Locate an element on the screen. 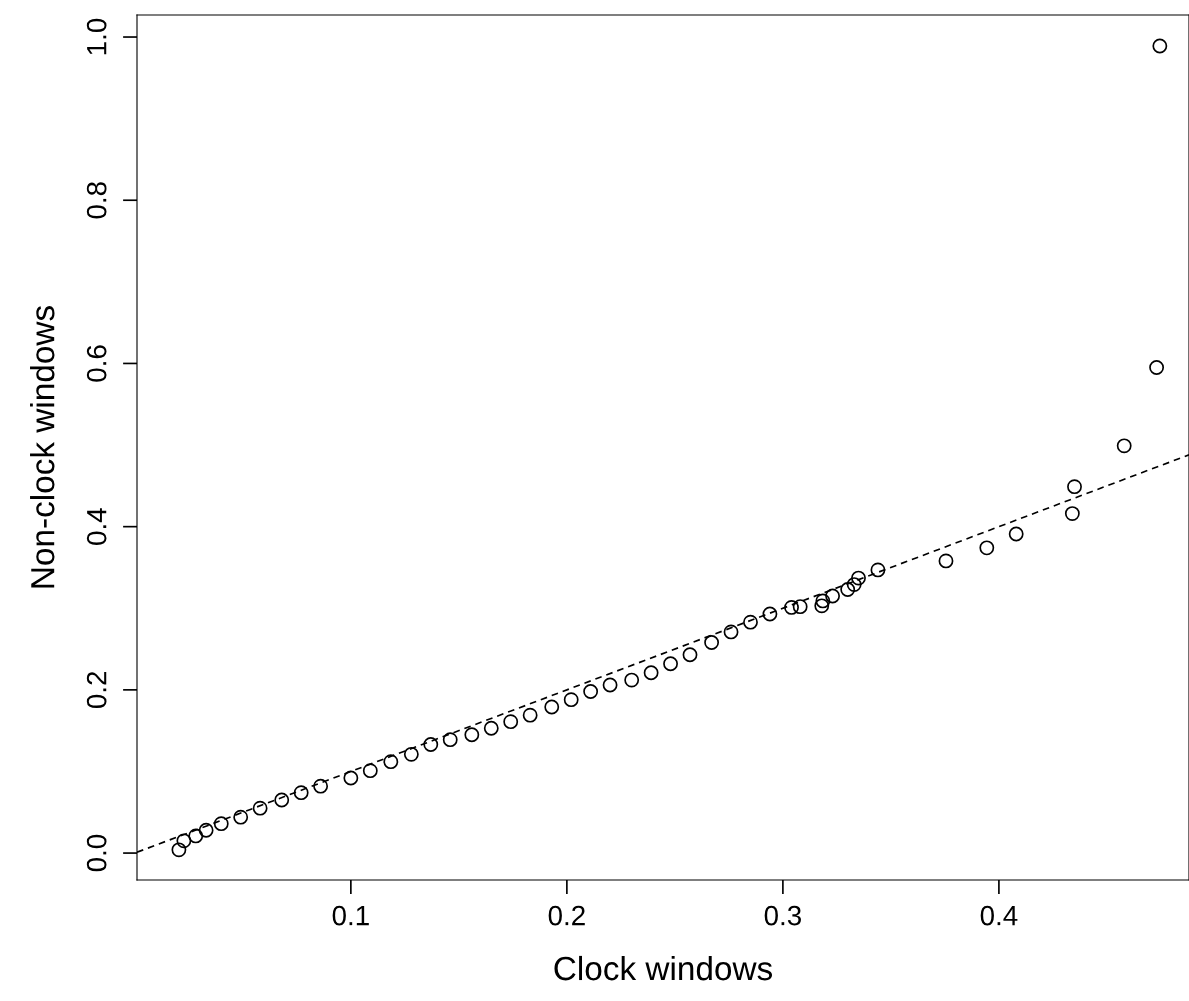 The height and width of the screenshot is (1001, 1189). x-tick-label: 0.4 is located at coordinates (999, 915).